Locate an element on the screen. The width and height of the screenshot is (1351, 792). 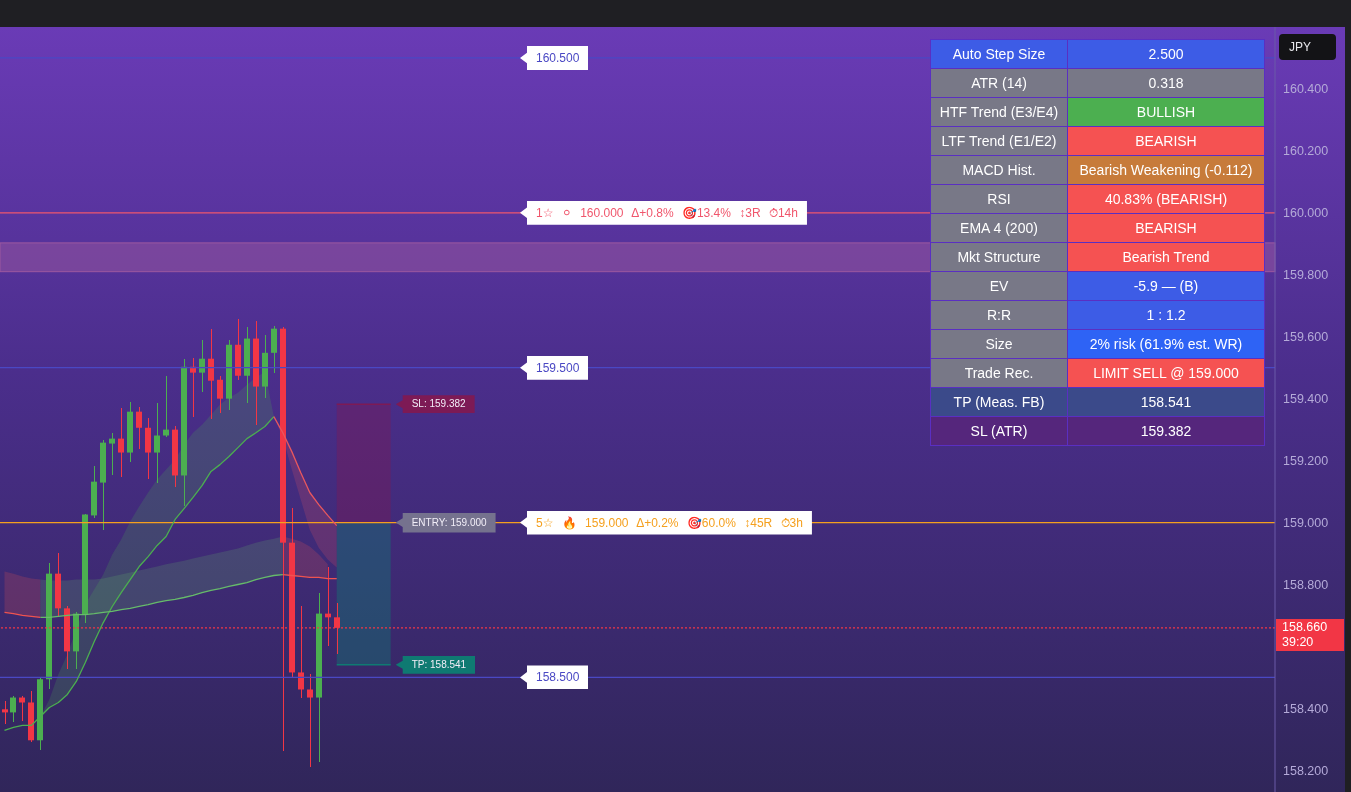
y-tick-label: 160.000 is located at coordinates (1306, 213).